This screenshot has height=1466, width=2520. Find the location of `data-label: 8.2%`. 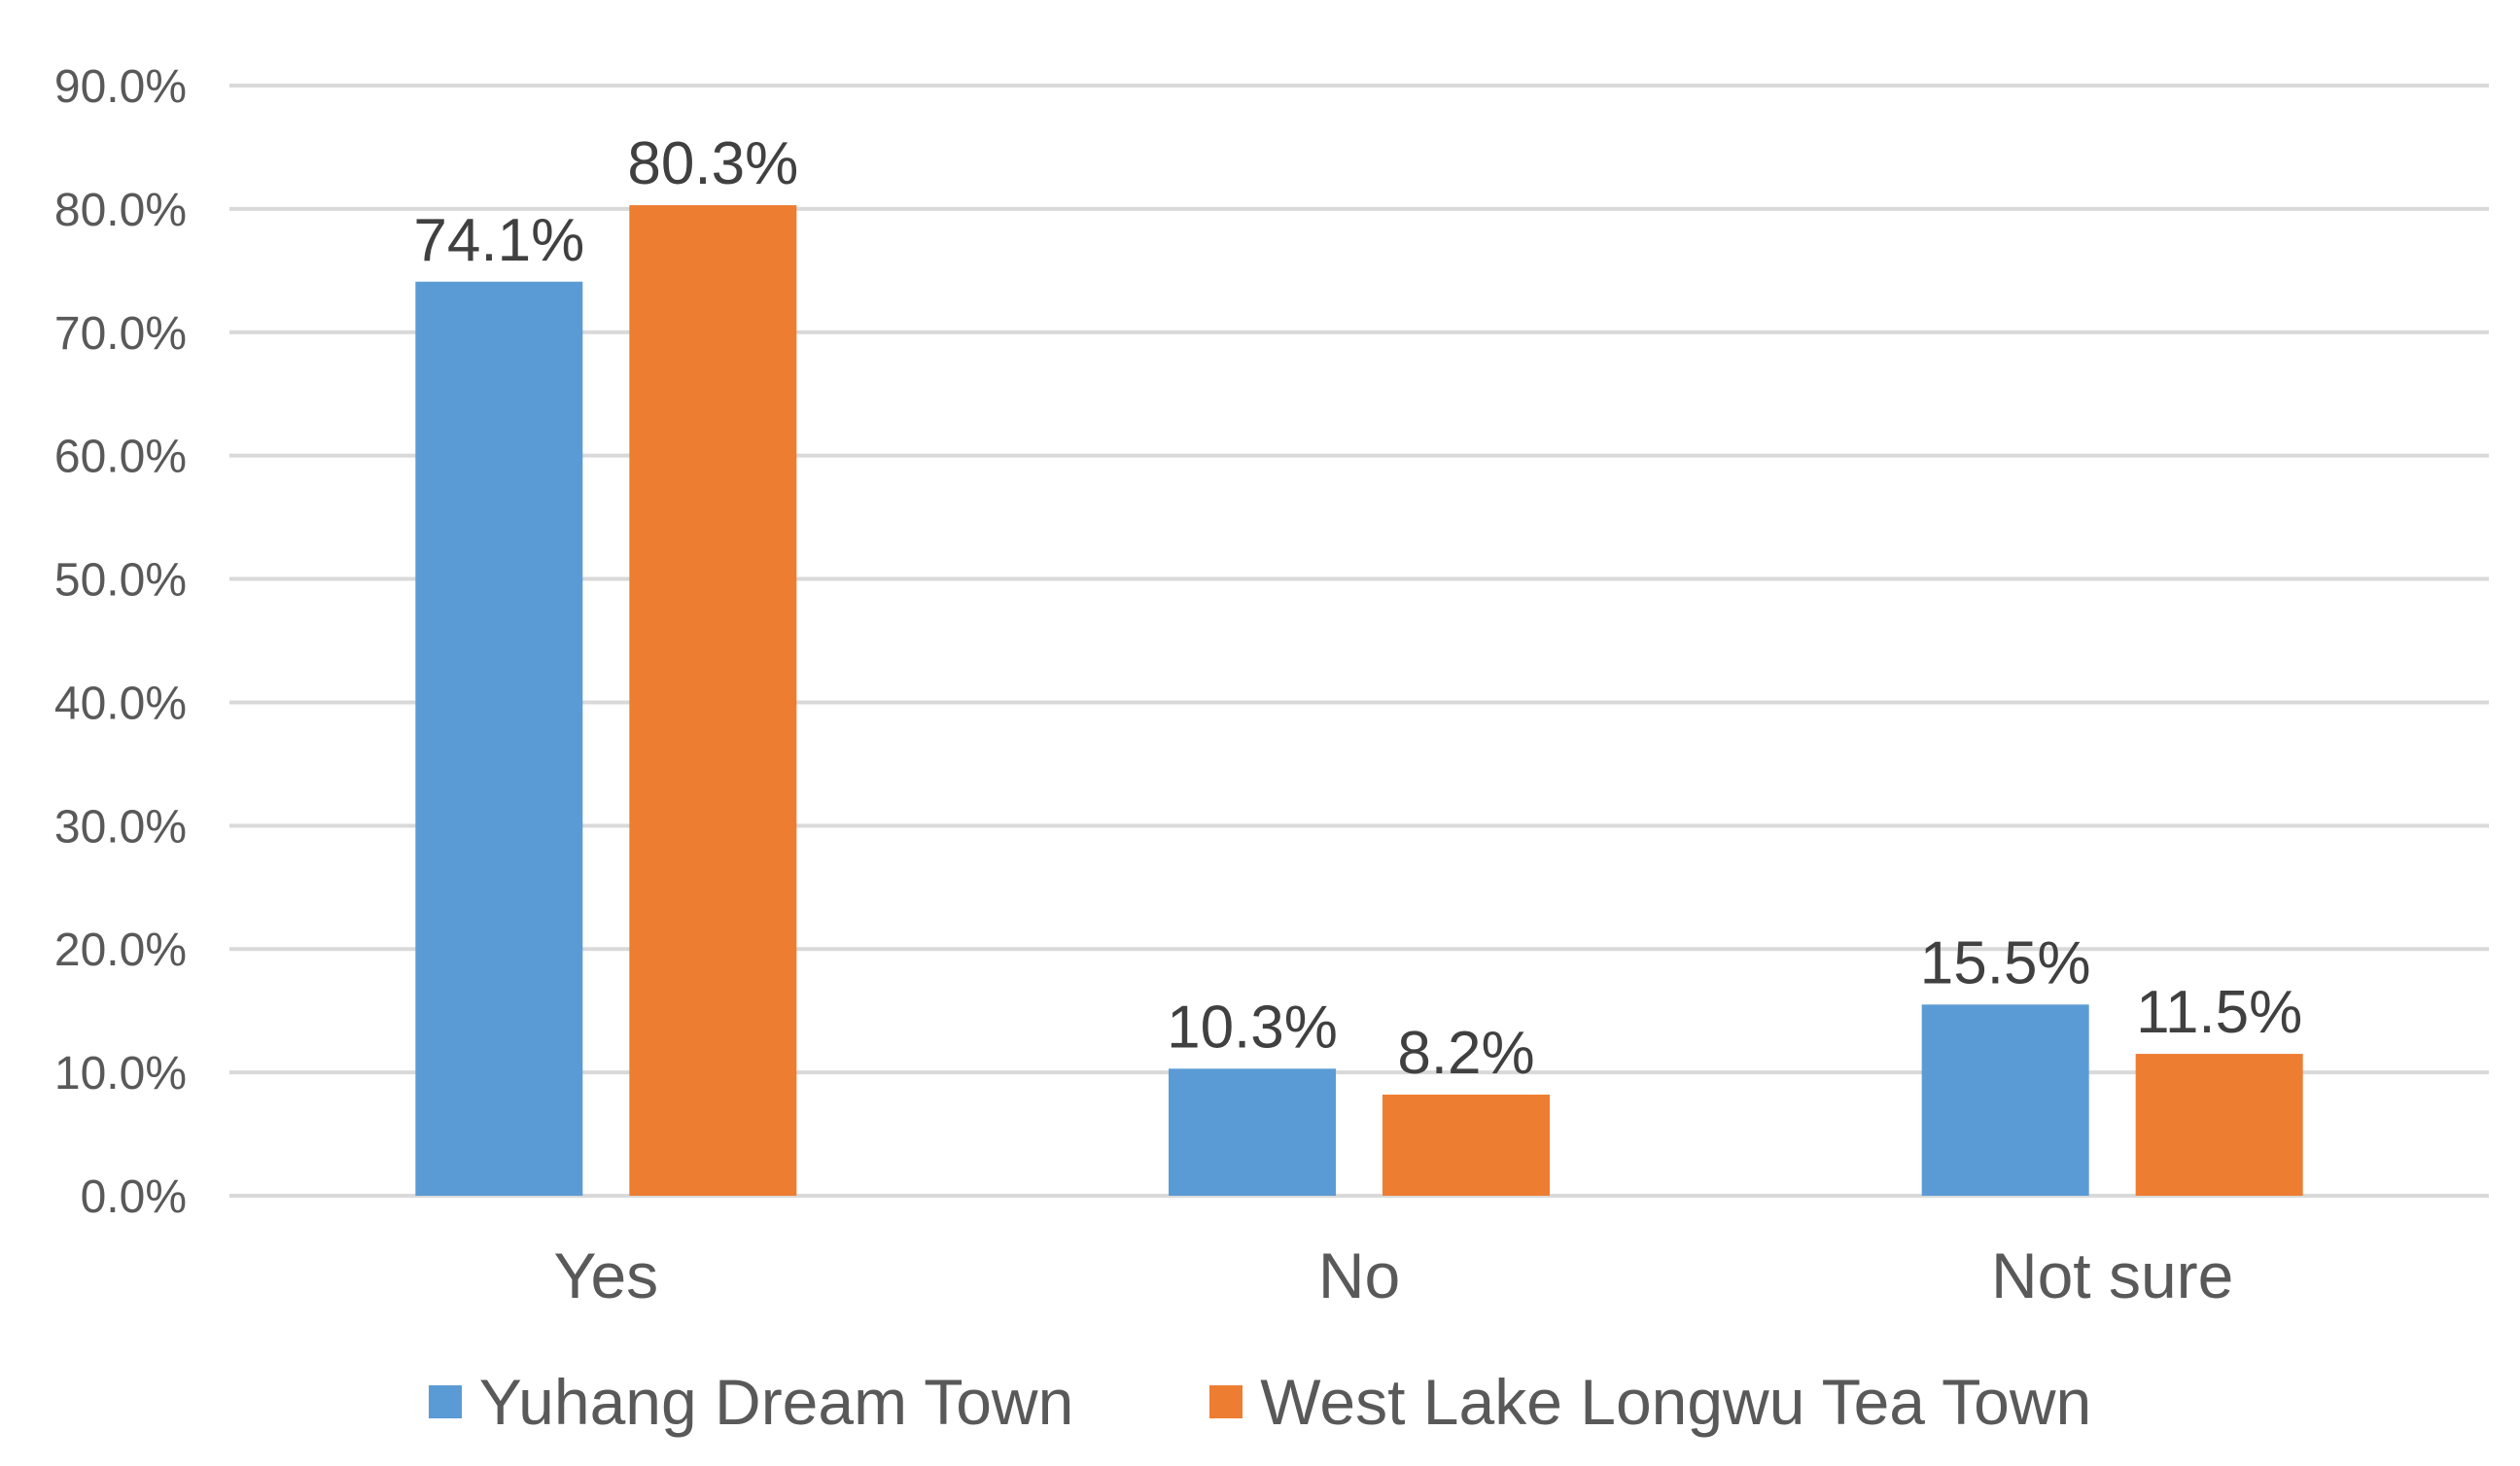

data-label: 8.2% is located at coordinates (1465, 1053).